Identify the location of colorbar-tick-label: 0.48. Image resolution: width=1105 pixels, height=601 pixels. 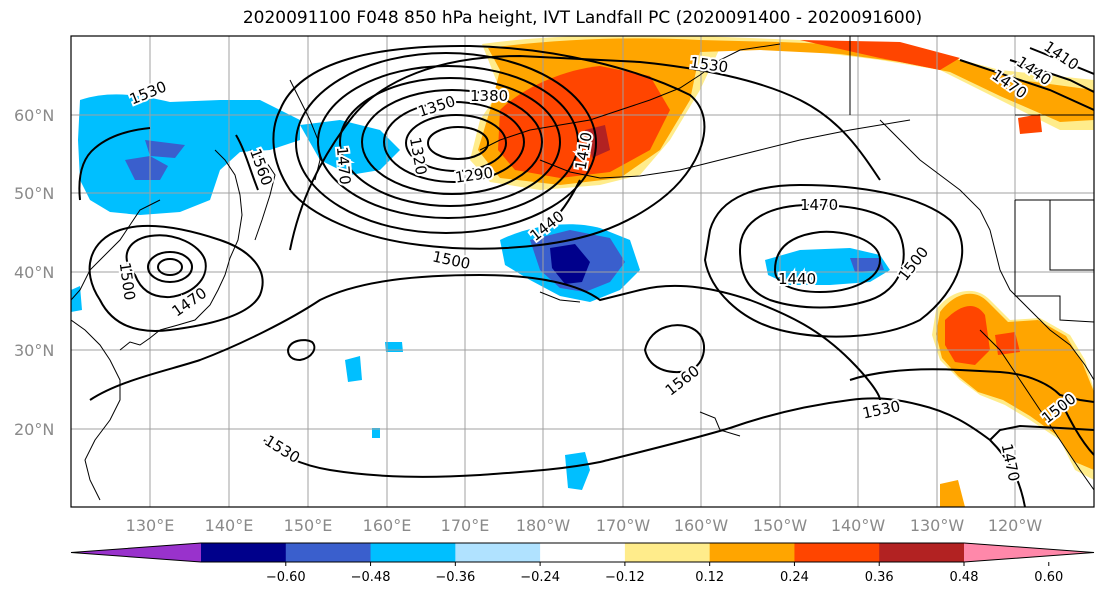
(964, 577).